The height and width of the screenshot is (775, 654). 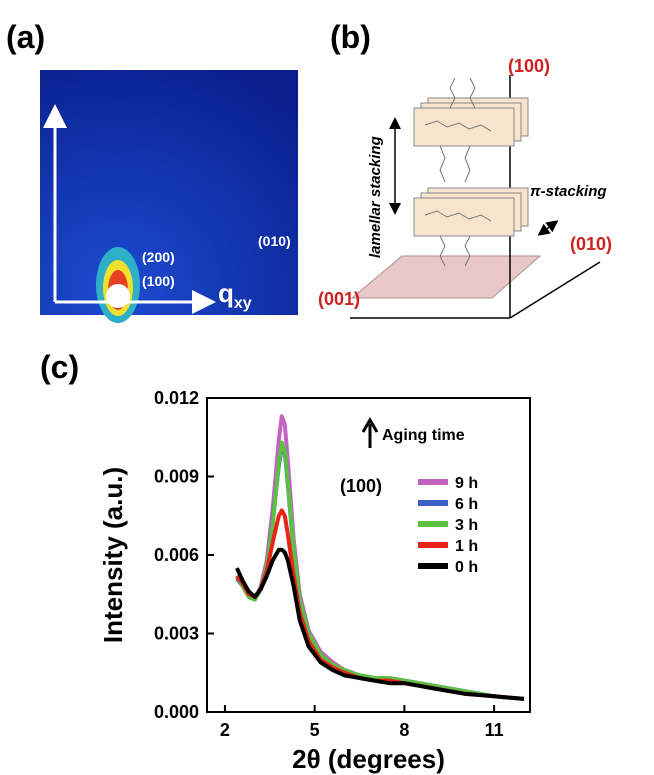 What do you see at coordinates (404, 730) in the screenshot?
I see `x-tick-label: 8` at bounding box center [404, 730].